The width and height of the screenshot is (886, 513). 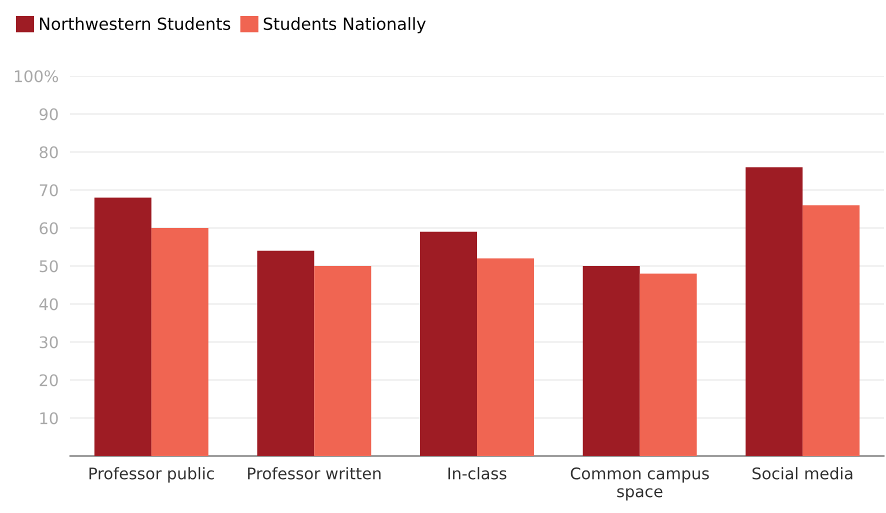 I want to click on x-tick-label: Professor written, so click(x=314, y=473).